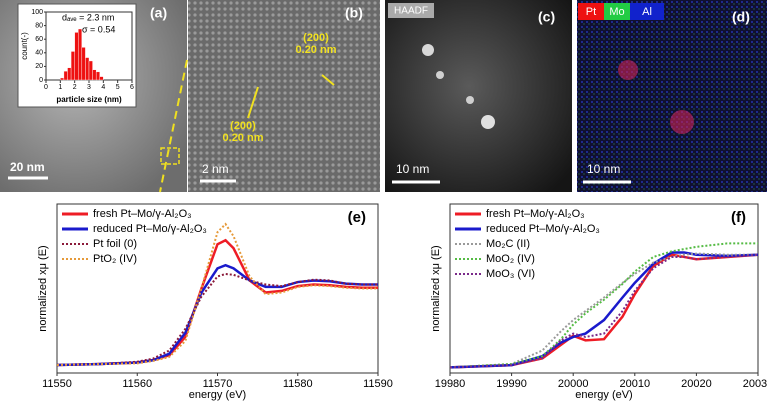 The height and width of the screenshot is (402, 767). Describe the element at coordinates (511, 384) in the screenshot. I see `x-tick-label: 19990` at that location.